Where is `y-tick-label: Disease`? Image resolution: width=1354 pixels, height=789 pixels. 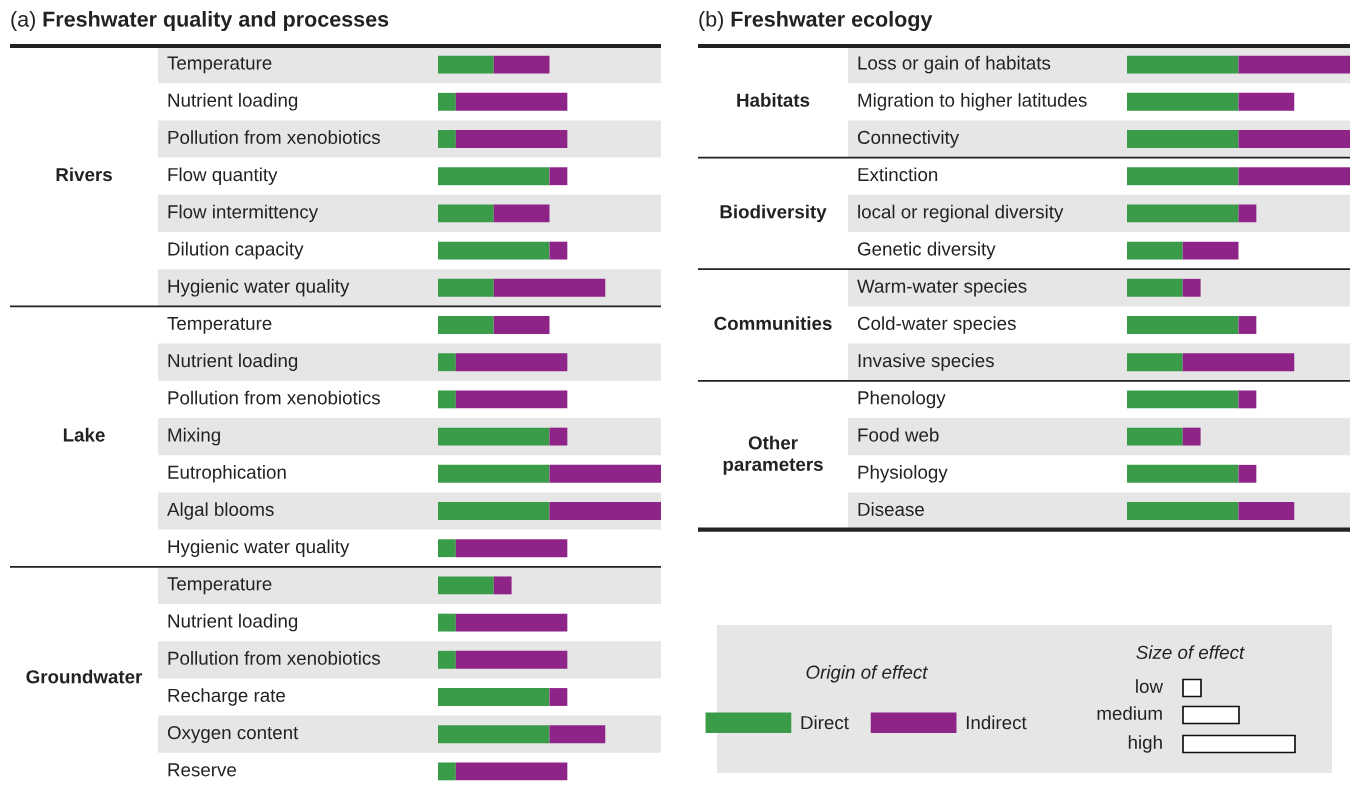
y-tick-label: Disease is located at coordinates (891, 509).